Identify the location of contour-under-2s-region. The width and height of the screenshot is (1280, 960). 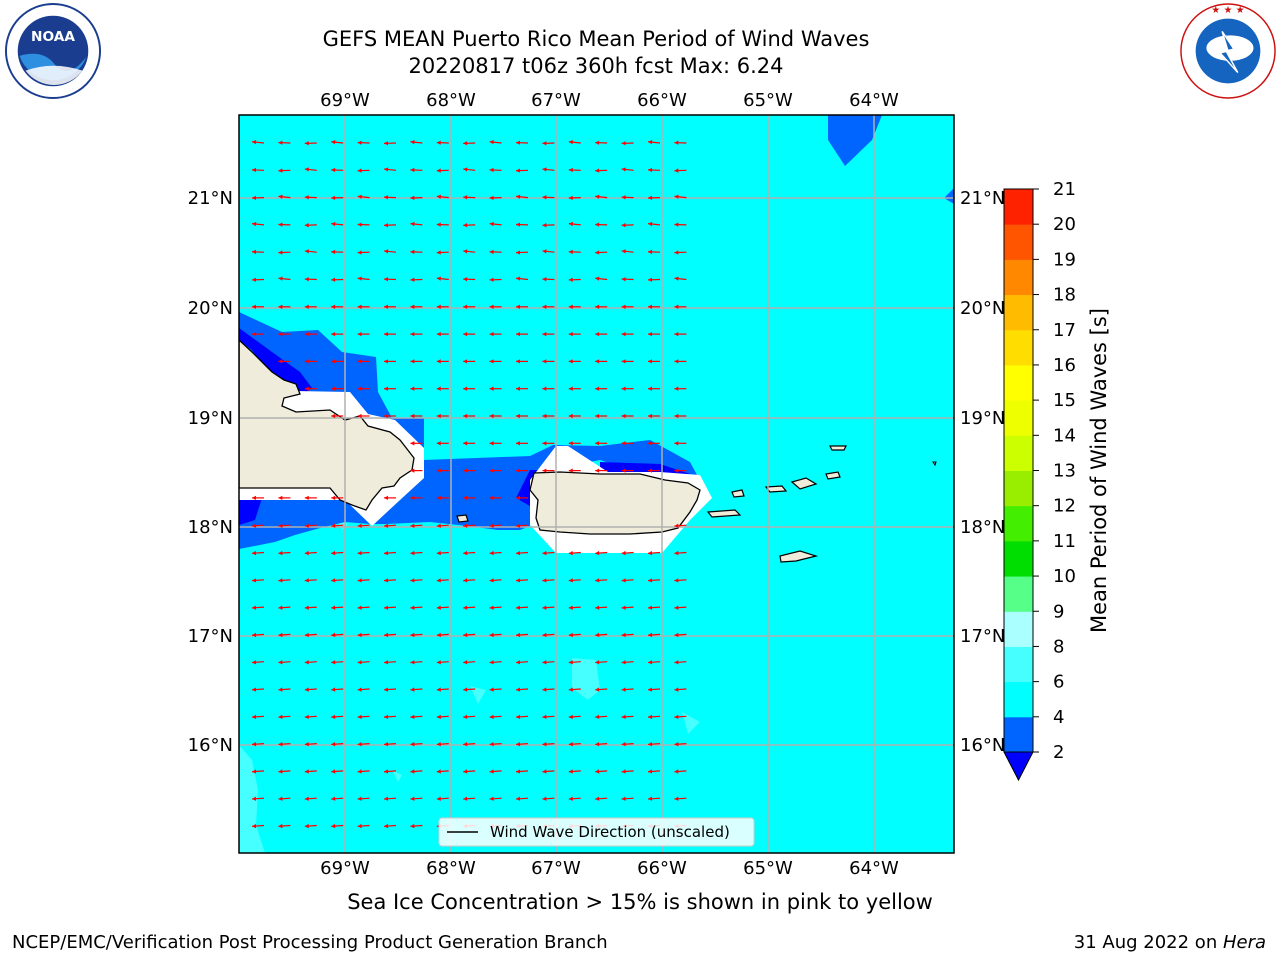
(250, 511).